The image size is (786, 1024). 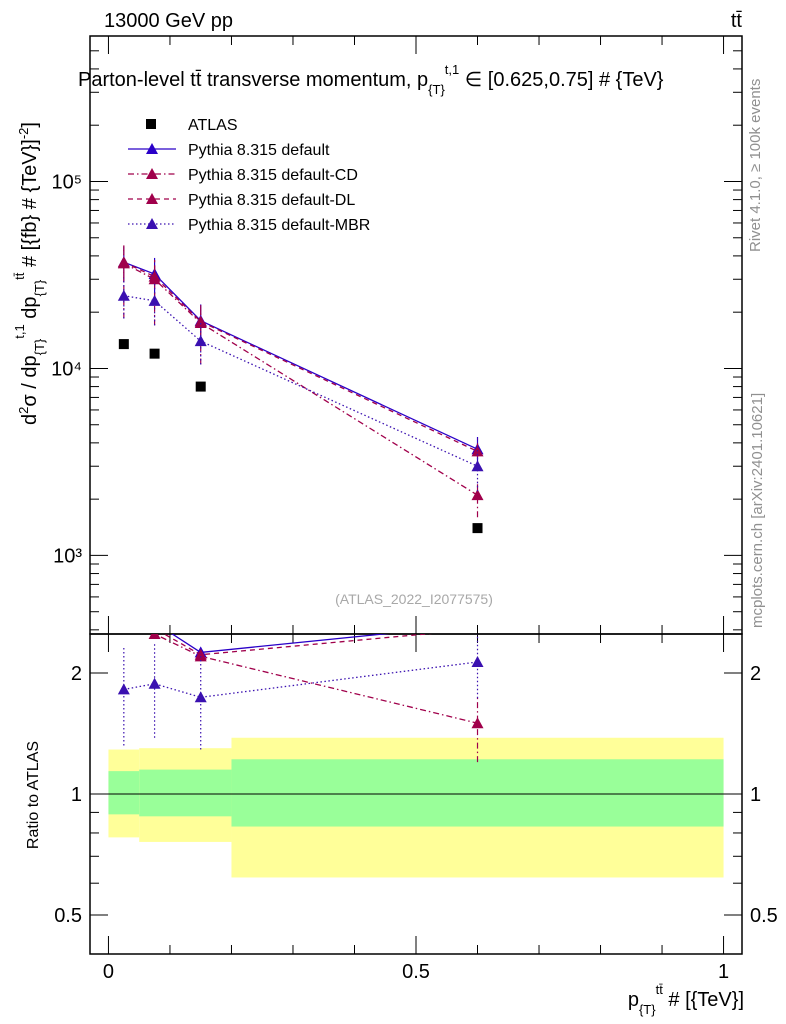 I want to click on ratio-series, so click(x=300, y=698).